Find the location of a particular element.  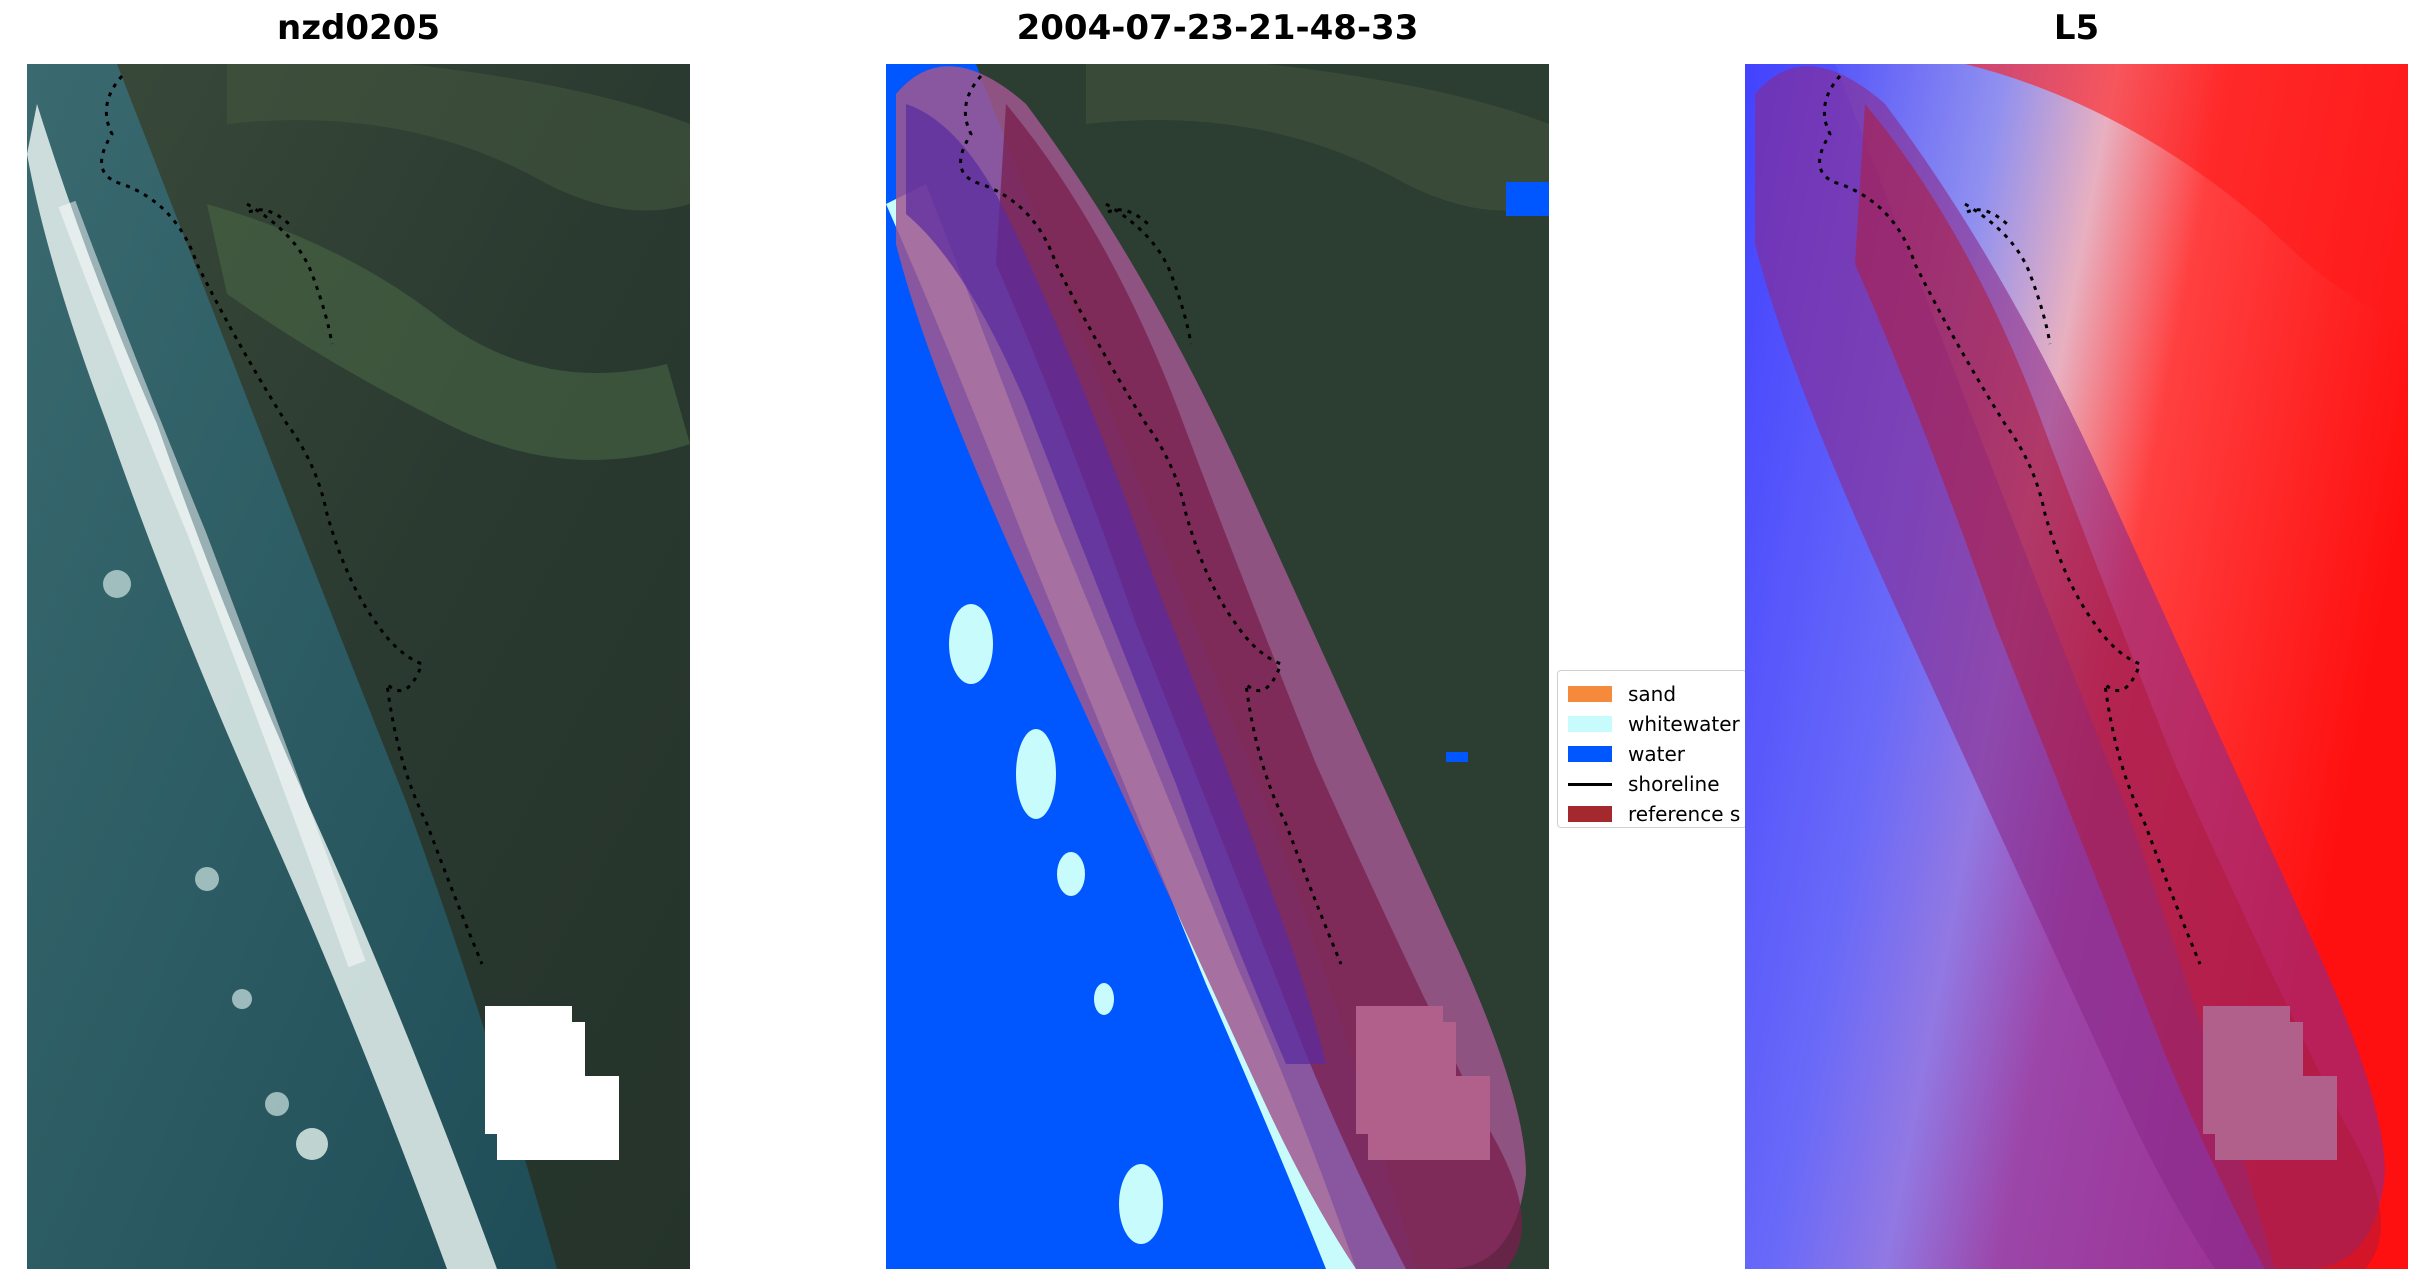

land-index-area is located at coordinates (2186, 194).